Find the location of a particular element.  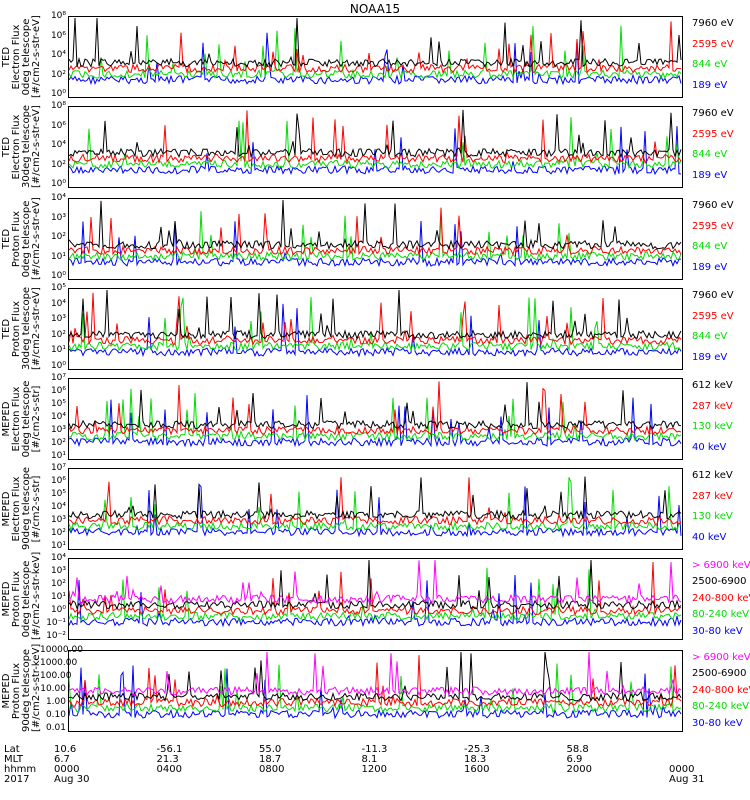

y-tick-label: 100.00 is located at coordinates (56, 676).